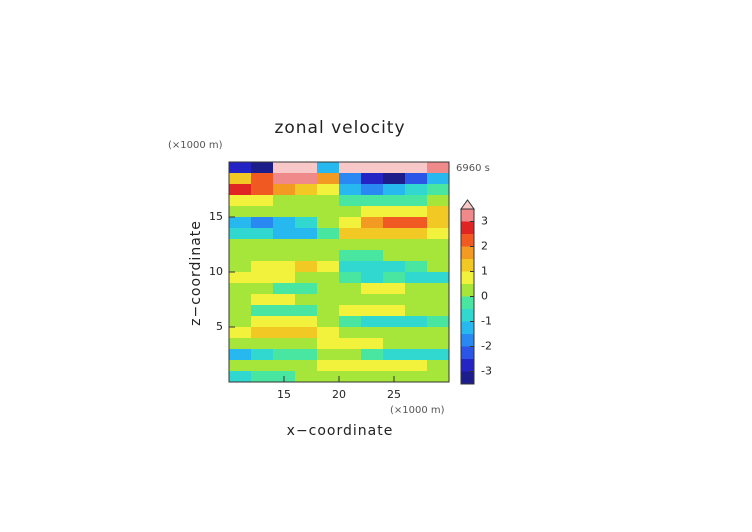 Image resolution: width=752 pixels, height=532 pixels. Describe the element at coordinates (340, 431) in the screenshot. I see `x-axis-label: x−coordinate` at that location.